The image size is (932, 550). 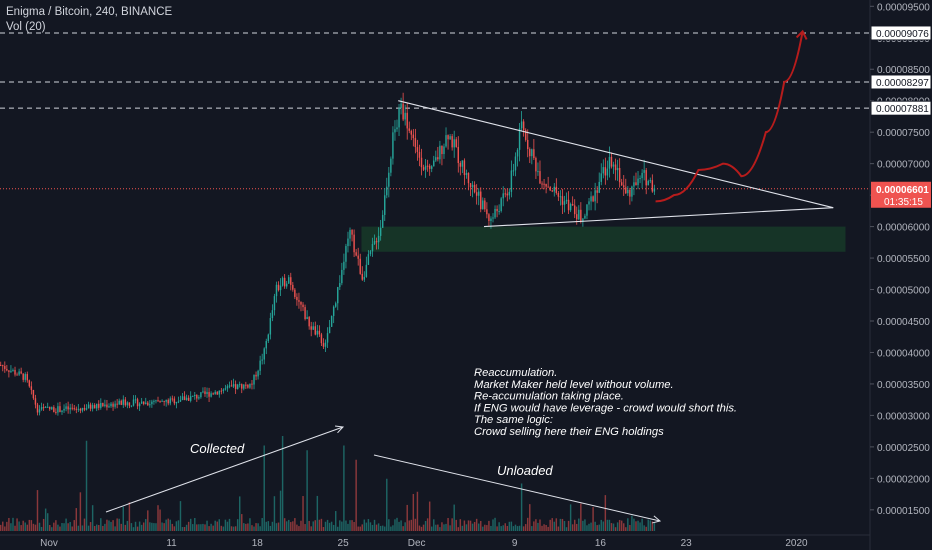 I want to click on price-line-label-text: 0.00009076, so click(x=902, y=34).